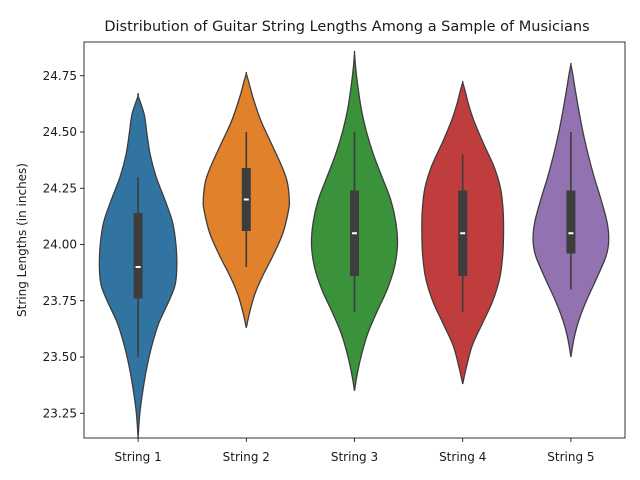  I want to click on y-tick-label: 24.75, so click(60, 76).